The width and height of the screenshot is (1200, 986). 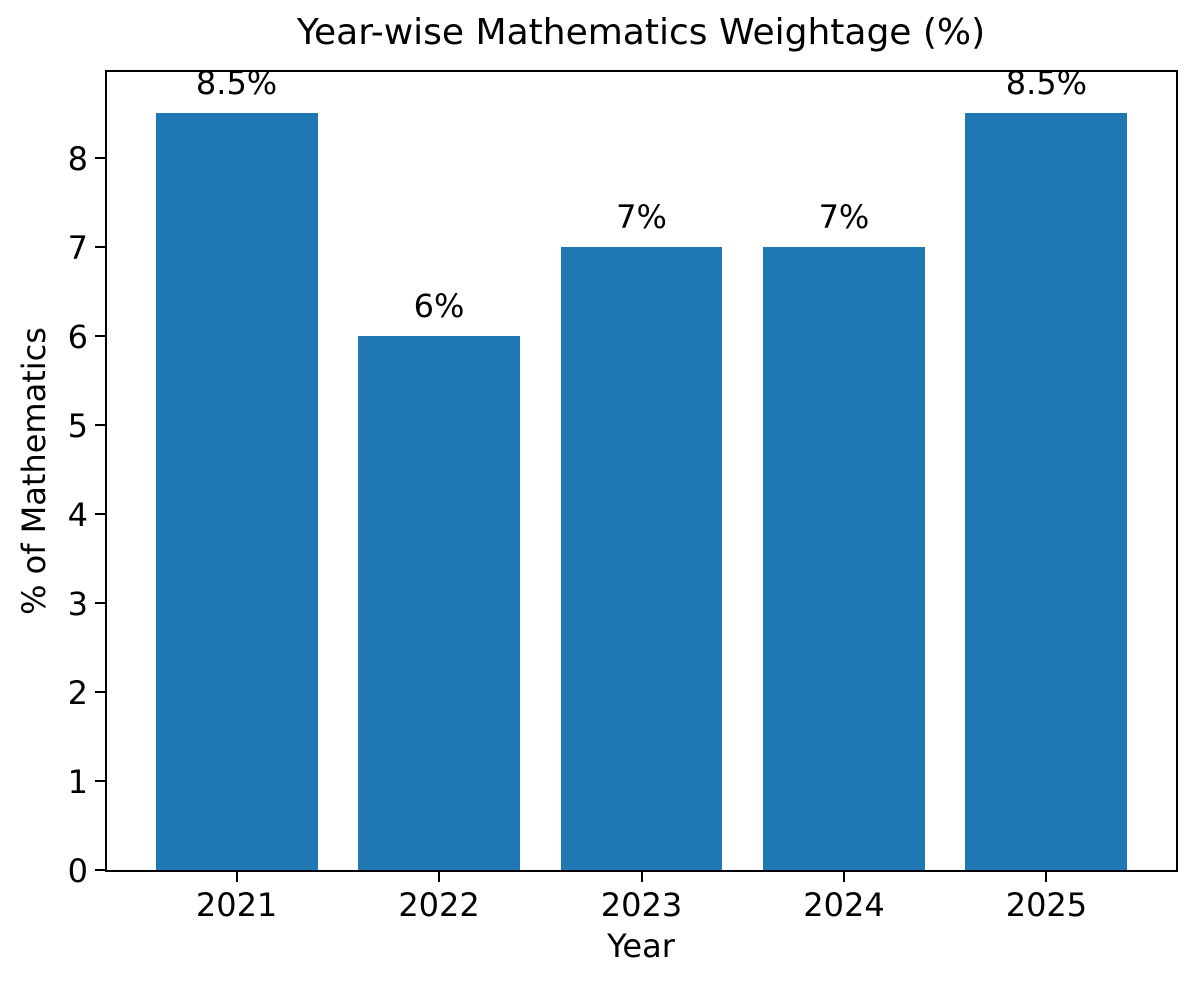 What do you see at coordinates (236, 877) in the screenshot?
I see `x-tick-mark-2021` at bounding box center [236, 877].